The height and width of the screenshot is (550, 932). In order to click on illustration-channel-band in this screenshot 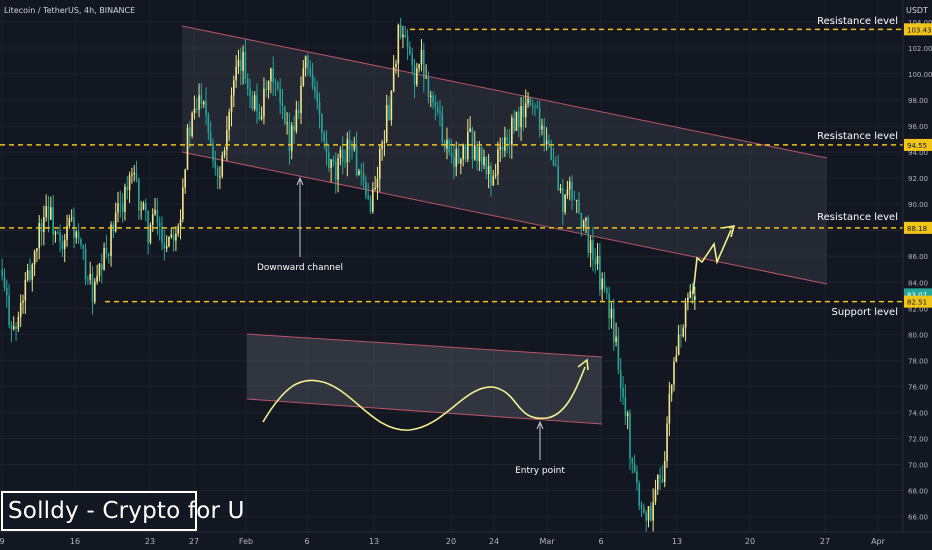, I will do `click(424, 379)`.